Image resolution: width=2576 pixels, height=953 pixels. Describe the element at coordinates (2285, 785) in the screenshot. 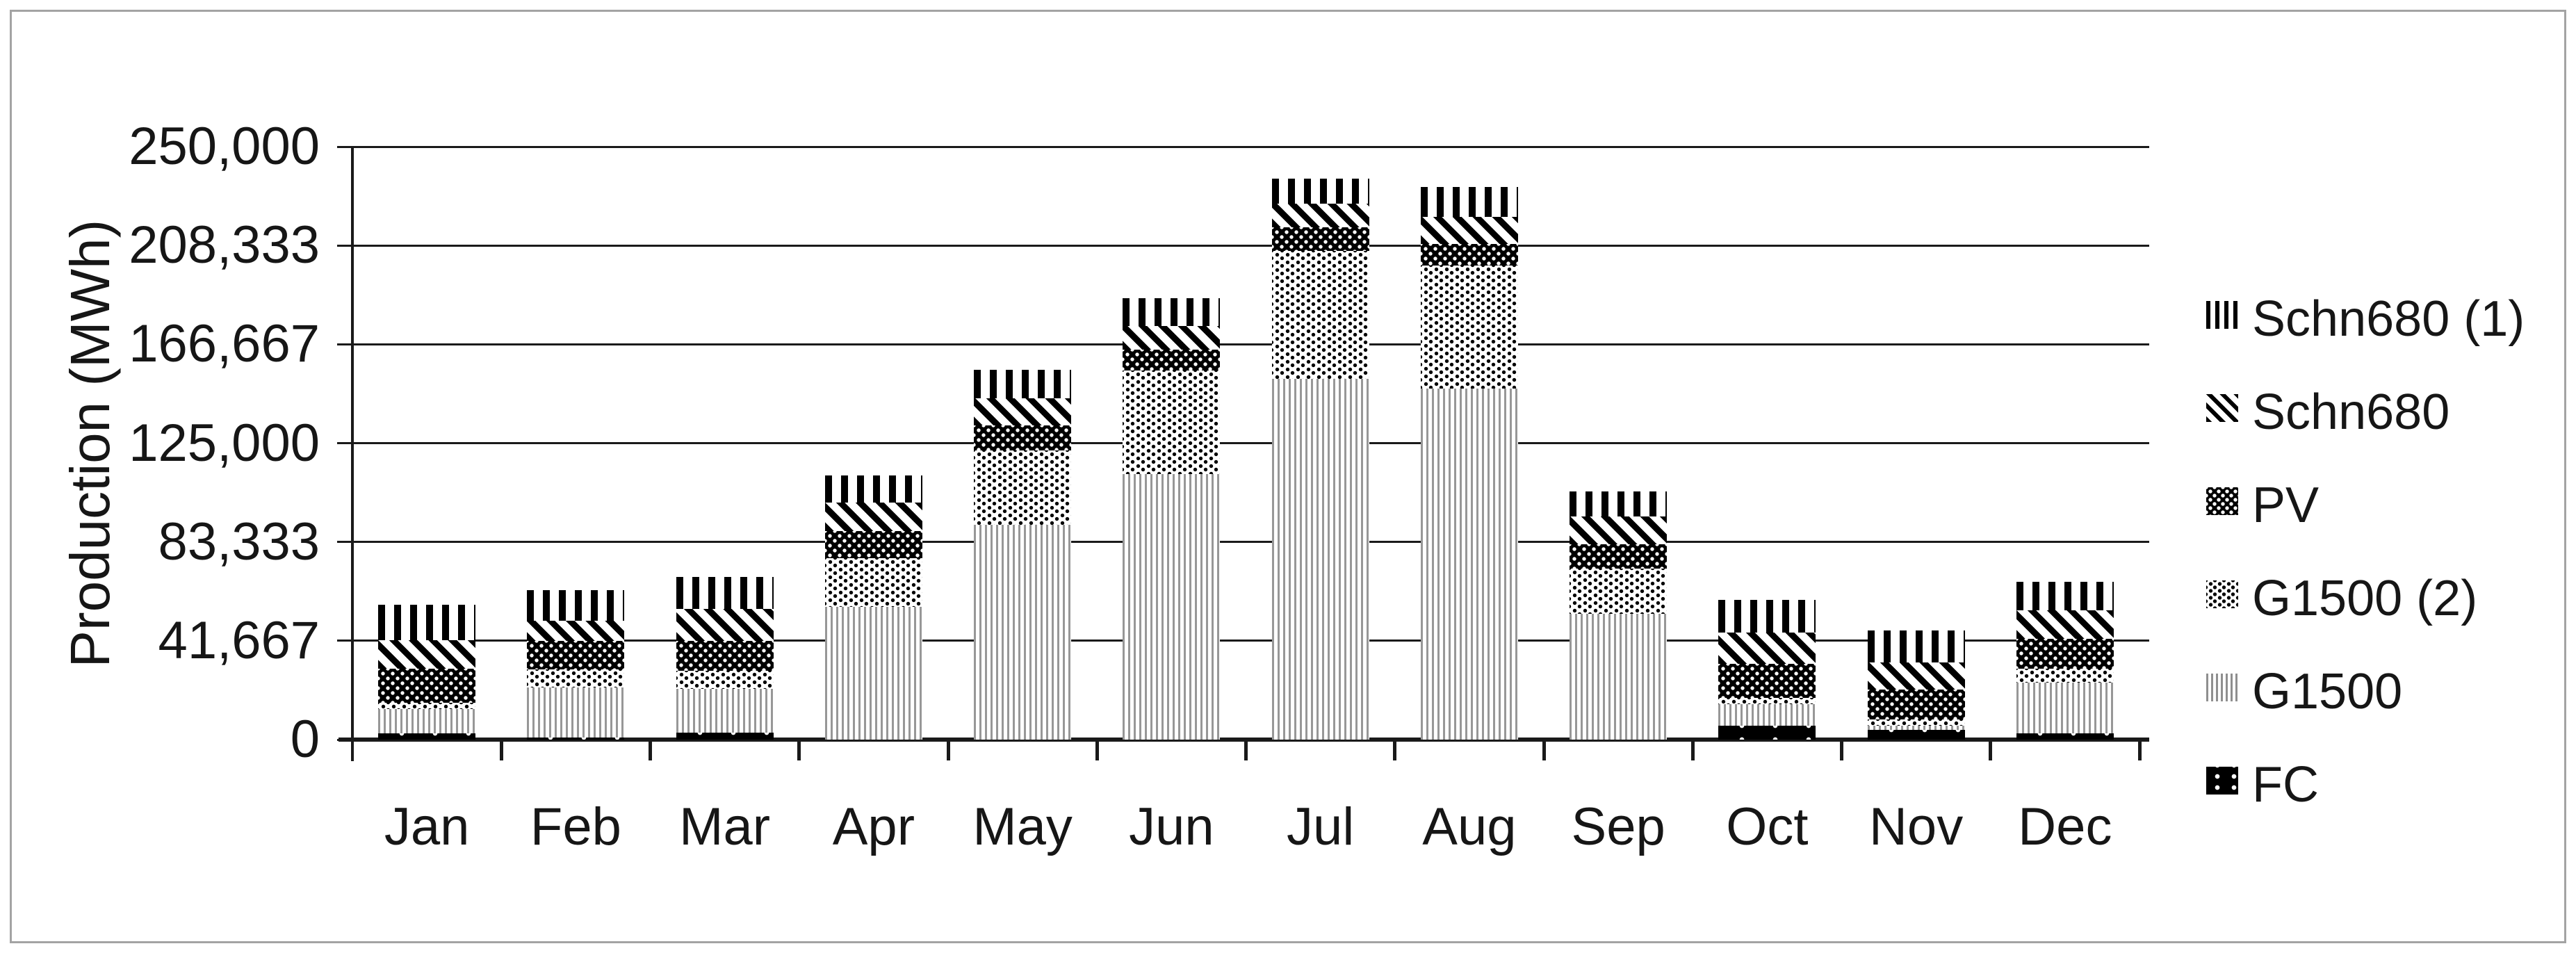

I see `legend-label: FC` at that location.